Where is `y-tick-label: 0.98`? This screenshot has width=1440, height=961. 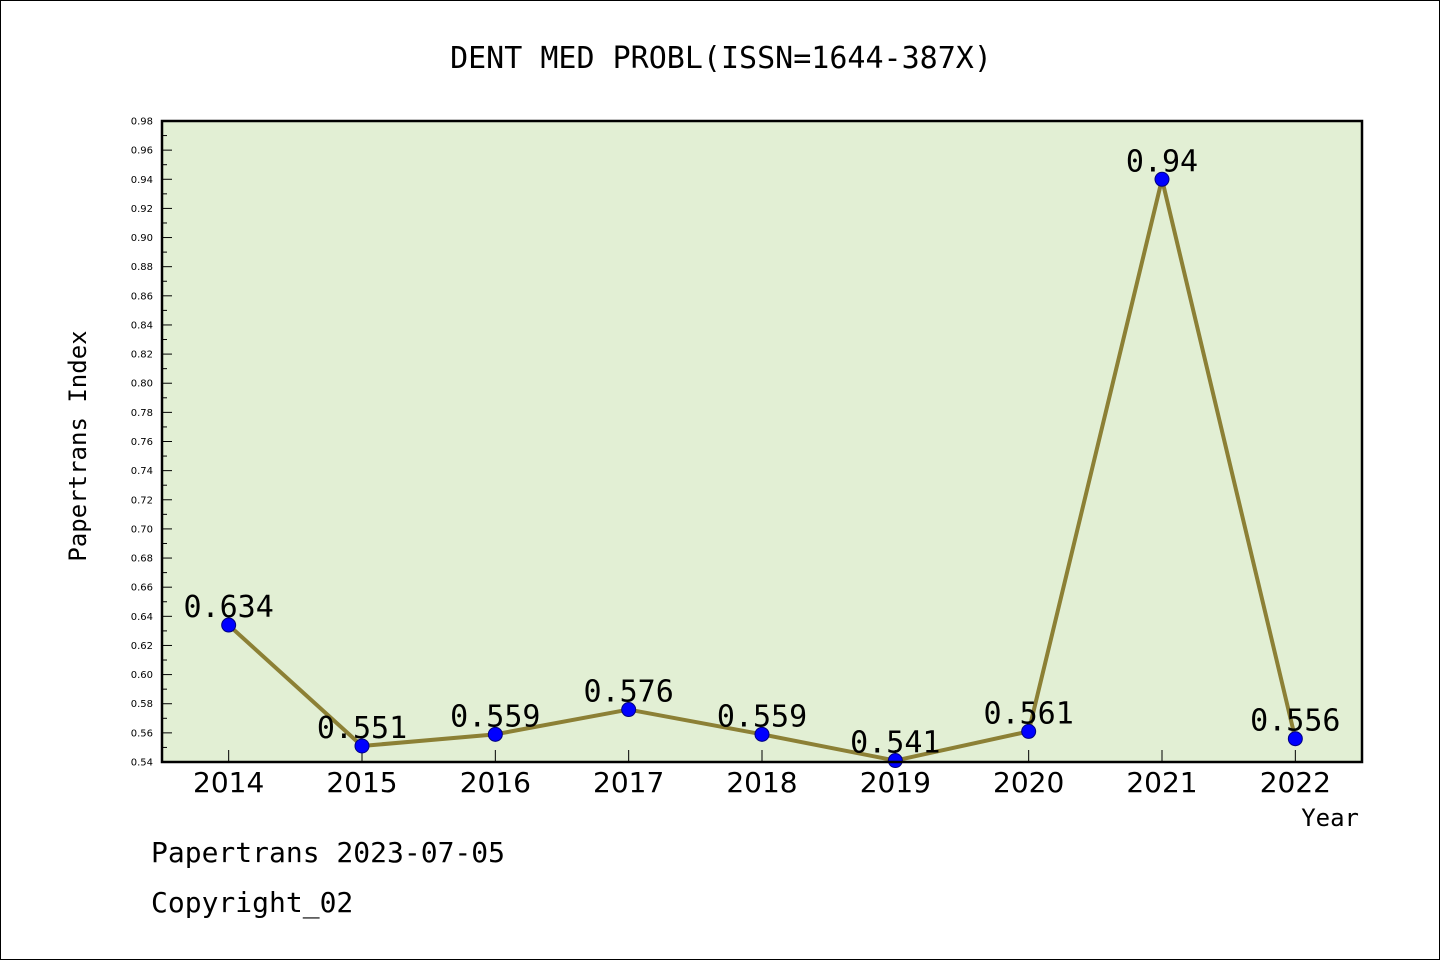 y-tick-label: 0.98 is located at coordinates (142, 122).